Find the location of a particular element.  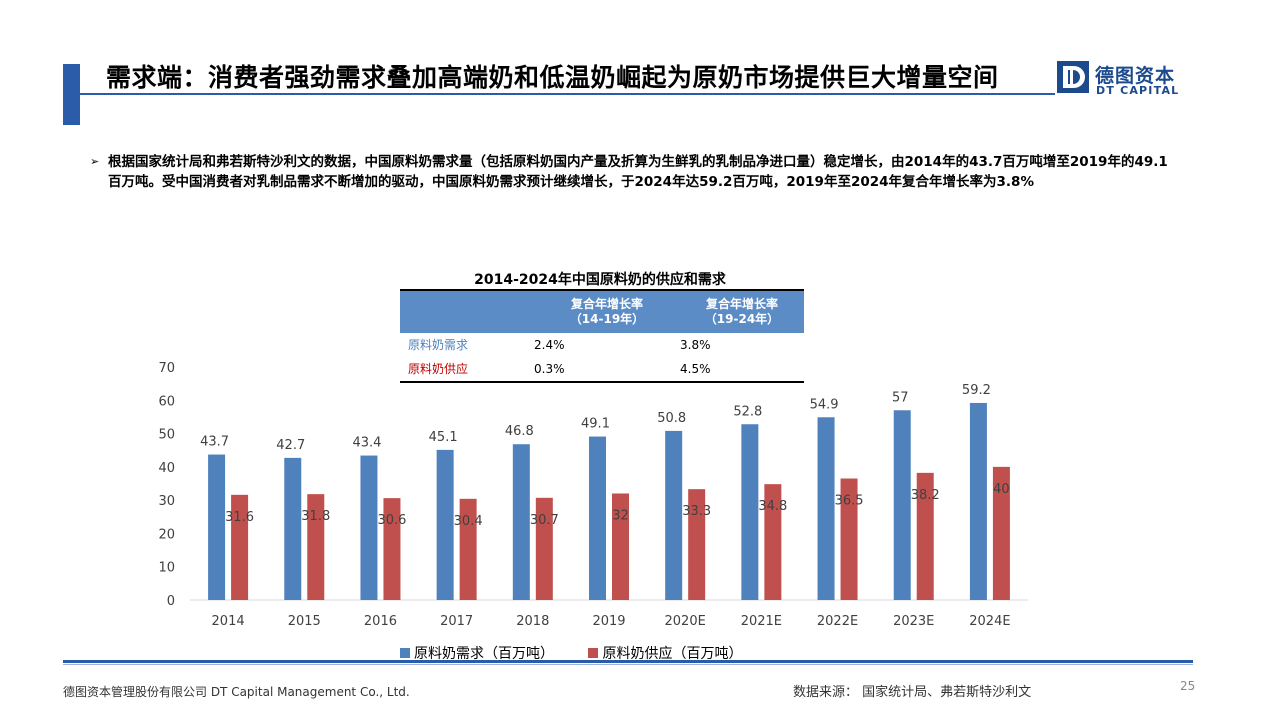

x-tick-label: 2020E is located at coordinates (685, 621).